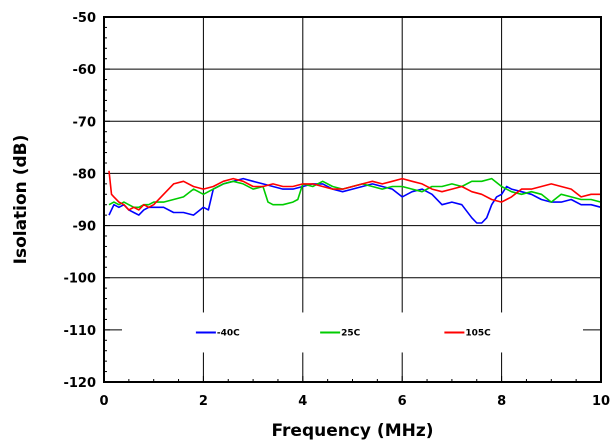 This screenshot has height=444, width=614. Describe the element at coordinates (353, 431) in the screenshot. I see `x-axis-title: Frequency (MHz)` at that location.